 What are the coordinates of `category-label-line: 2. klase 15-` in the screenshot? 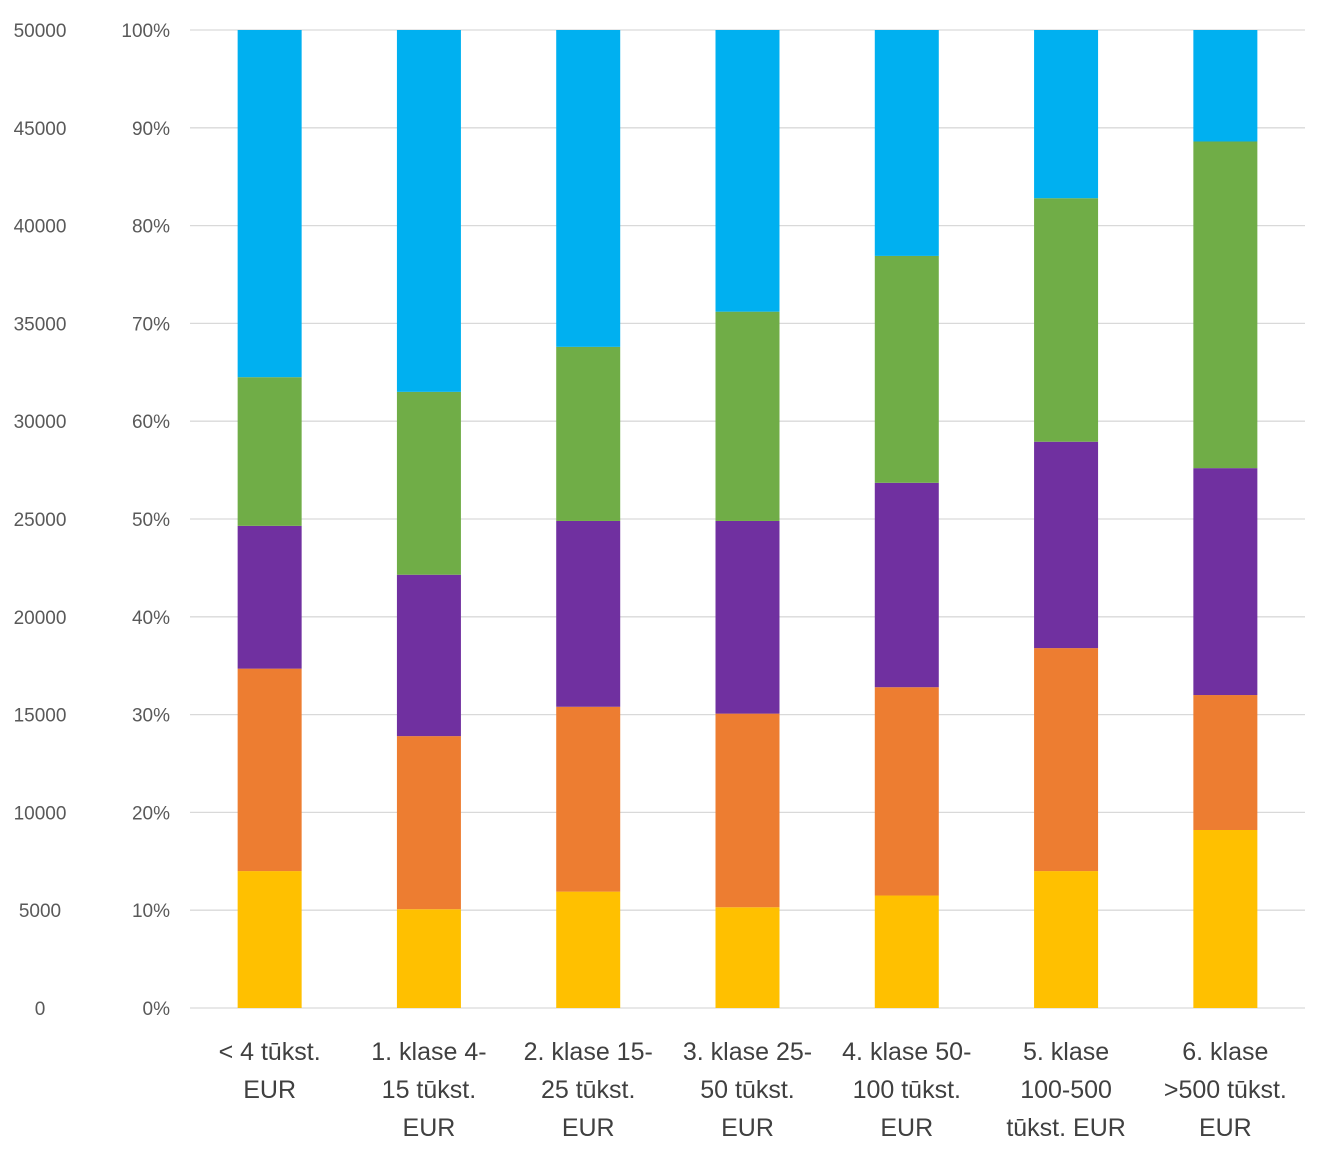 It's located at (588, 1052).